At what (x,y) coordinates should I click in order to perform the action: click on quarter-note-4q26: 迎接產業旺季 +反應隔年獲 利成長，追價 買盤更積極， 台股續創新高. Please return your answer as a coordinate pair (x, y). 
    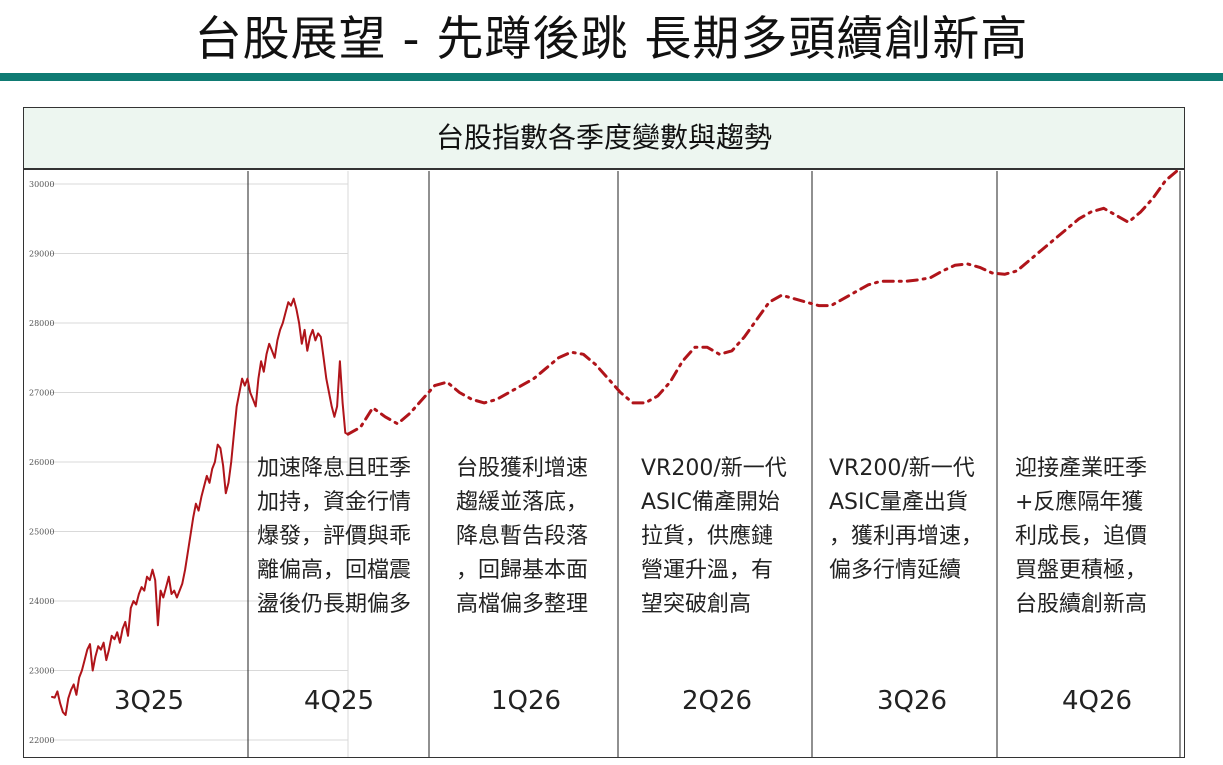
    Looking at the image, I should click on (1081, 536).